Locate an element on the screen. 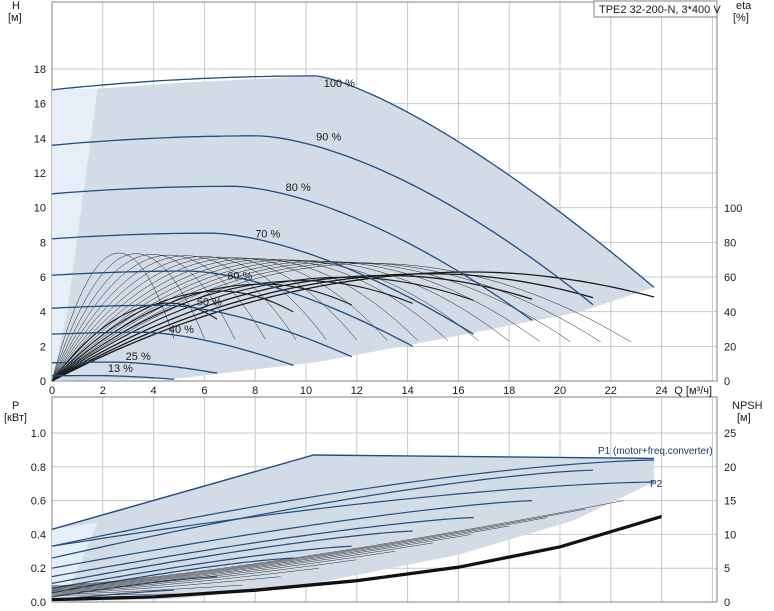  p1-label: P1 (motor+freq.converter) is located at coordinates (655, 451).